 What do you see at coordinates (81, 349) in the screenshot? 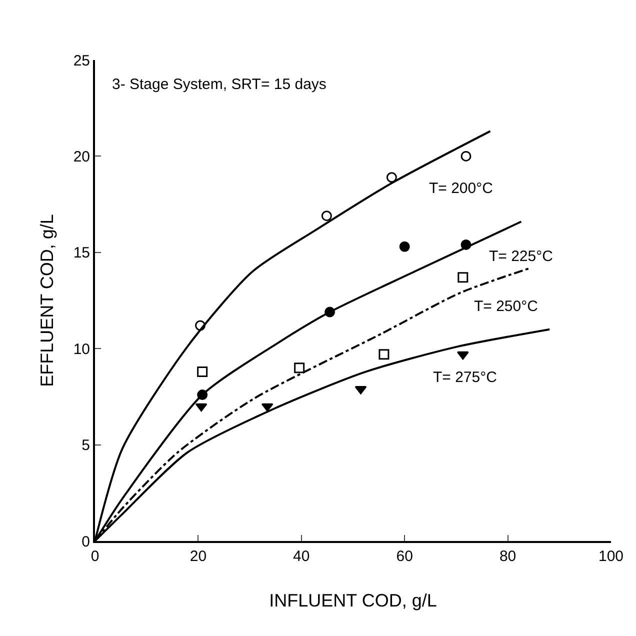
I see `y-tick-label: 10` at bounding box center [81, 349].